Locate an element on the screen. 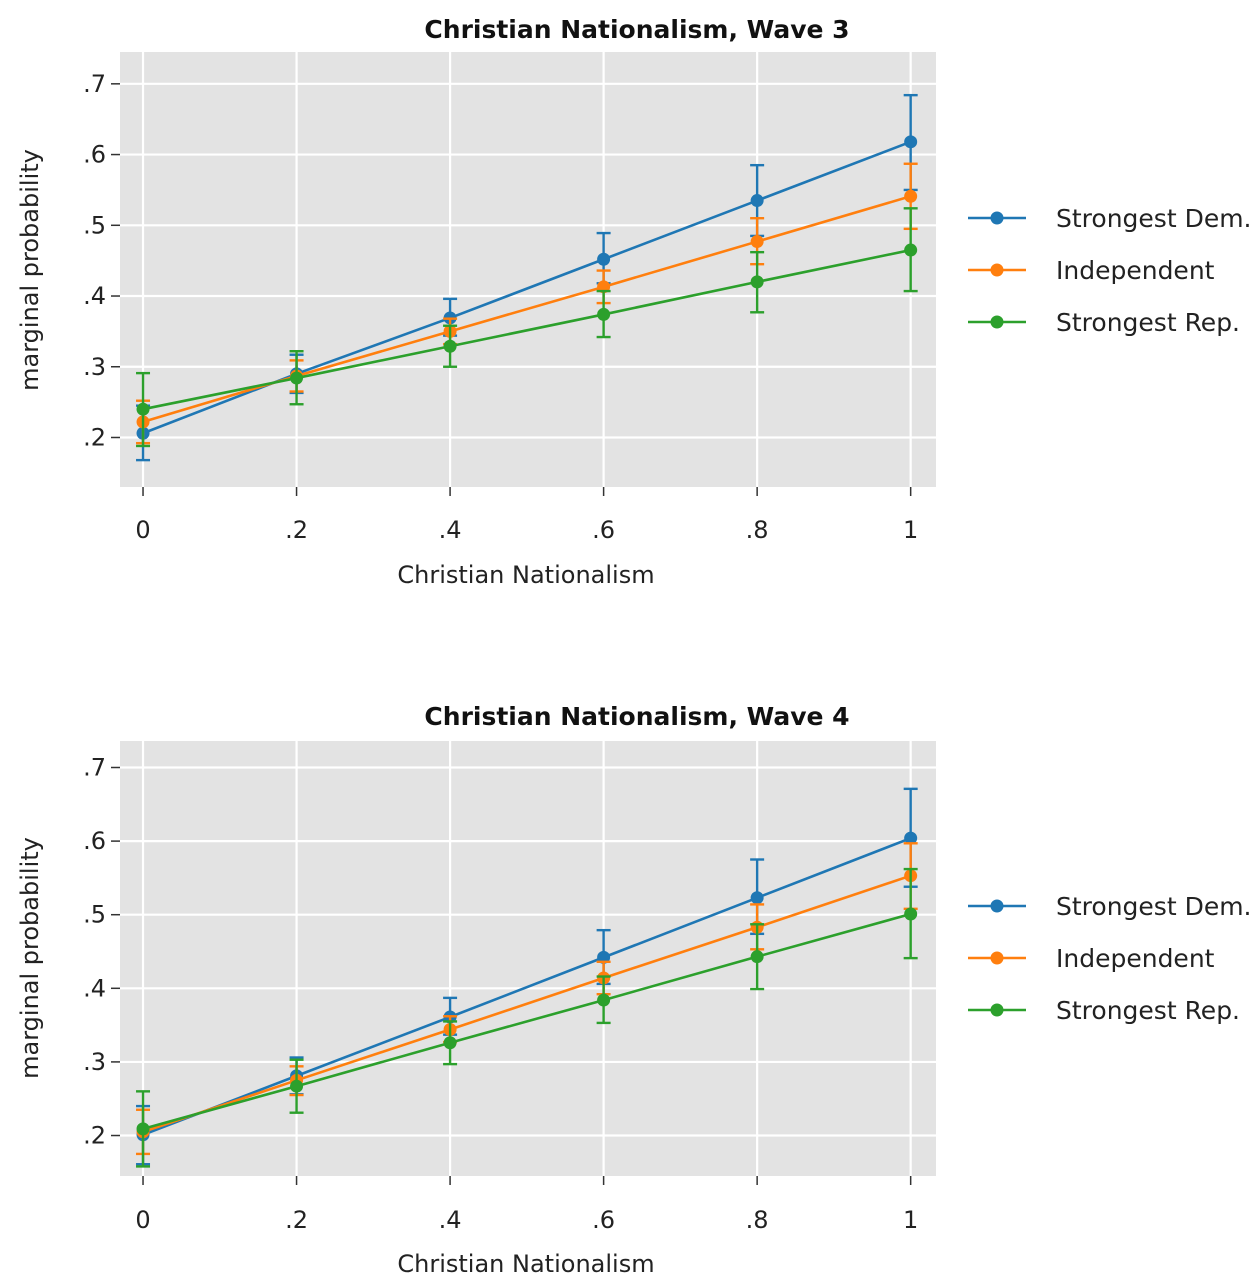 This screenshot has height=1277, width=1254. chart-title: Christian Nationalism, Wave 3 is located at coordinates (636, 29).